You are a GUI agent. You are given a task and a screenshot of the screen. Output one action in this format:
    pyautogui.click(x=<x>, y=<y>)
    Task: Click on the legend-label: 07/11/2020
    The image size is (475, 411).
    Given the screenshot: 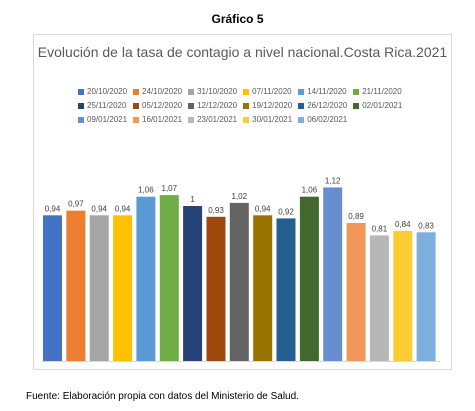 What is the action you would take?
    pyautogui.click(x=272, y=91)
    